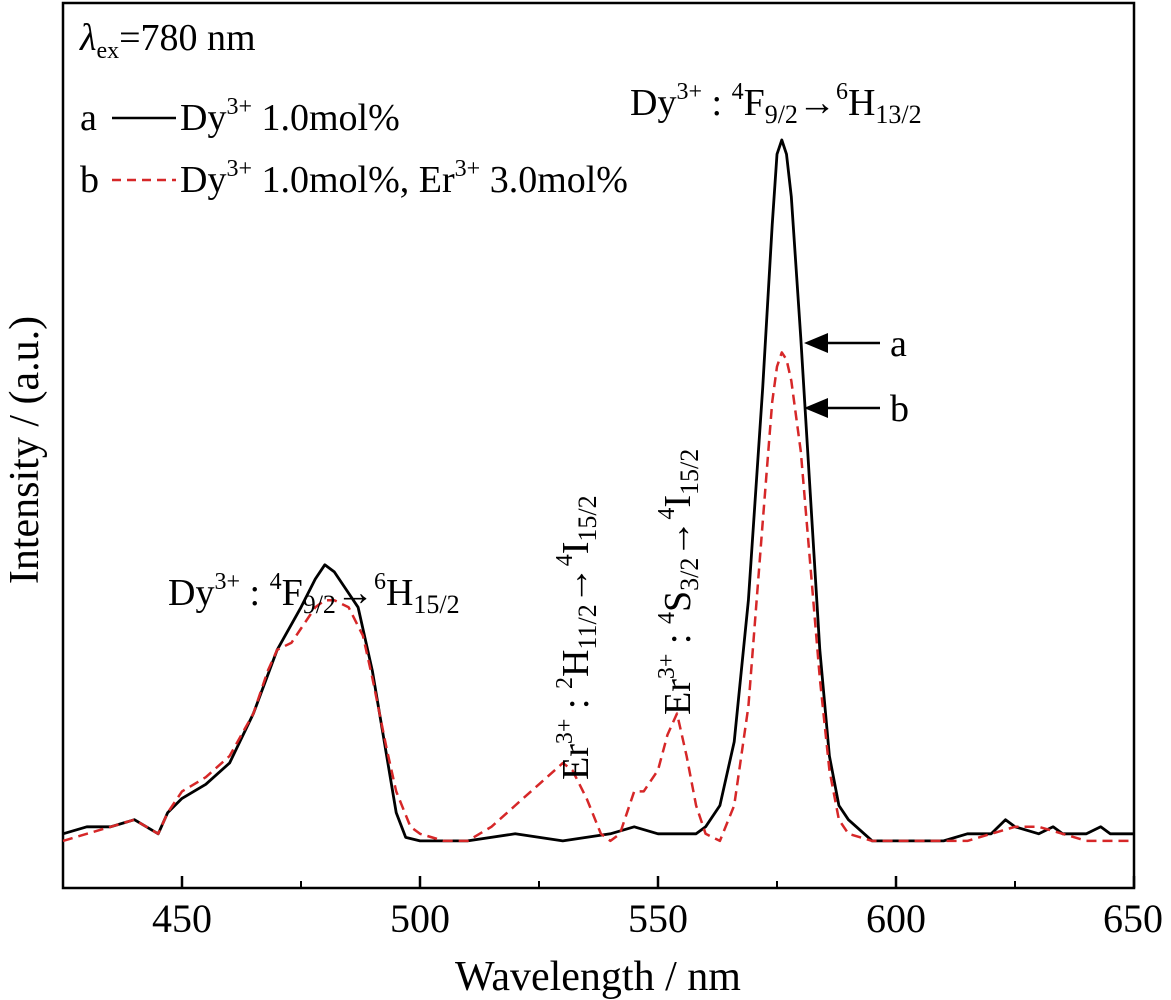 Image resolution: width=1171 pixels, height=1000 pixels. What do you see at coordinates (612, 908) in the screenshot?
I see `x-axis-ticks: 450 500 550 600 650` at bounding box center [612, 908].